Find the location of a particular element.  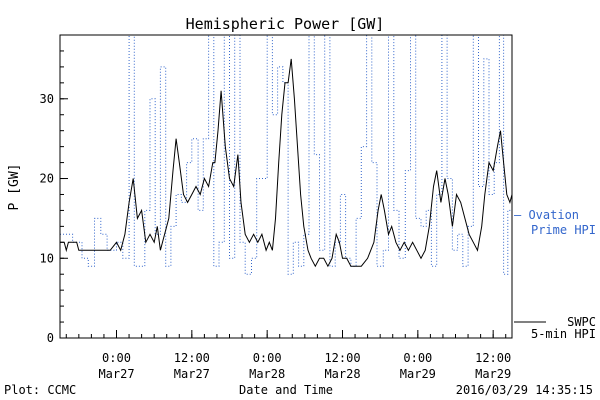

y-axis: 0 10 20 30 is located at coordinates (54, 189).